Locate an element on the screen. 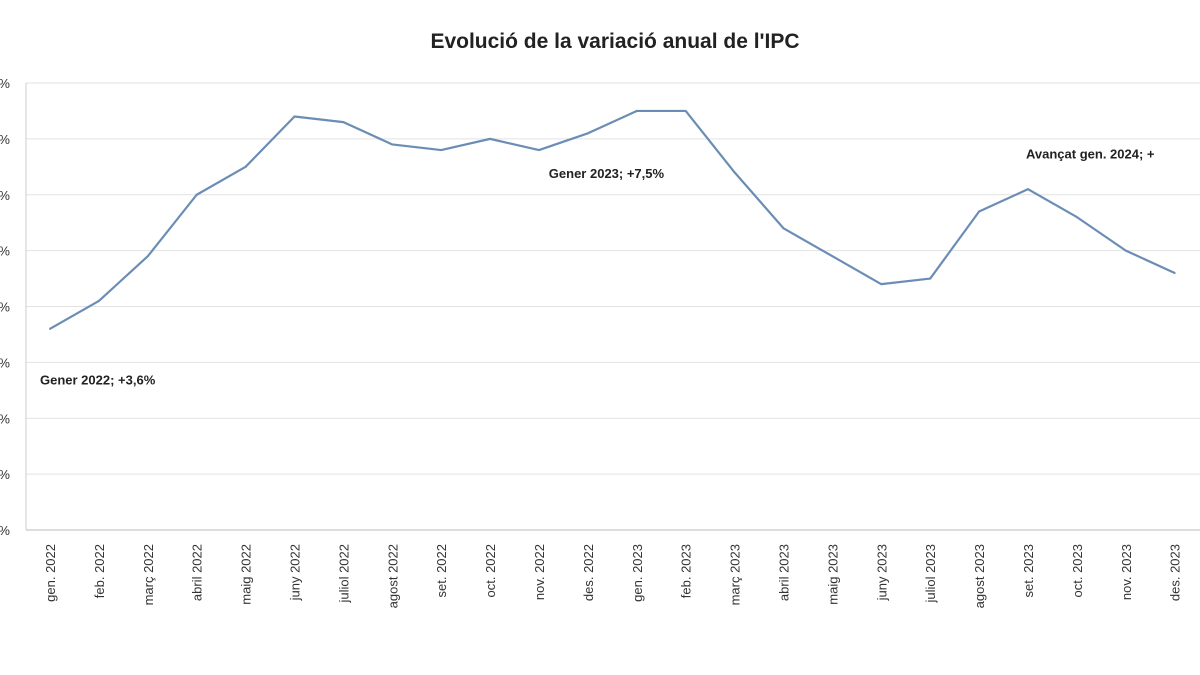 The height and width of the screenshot is (675, 1200). x-tick-label: juny 2023 is located at coordinates (881, 572).